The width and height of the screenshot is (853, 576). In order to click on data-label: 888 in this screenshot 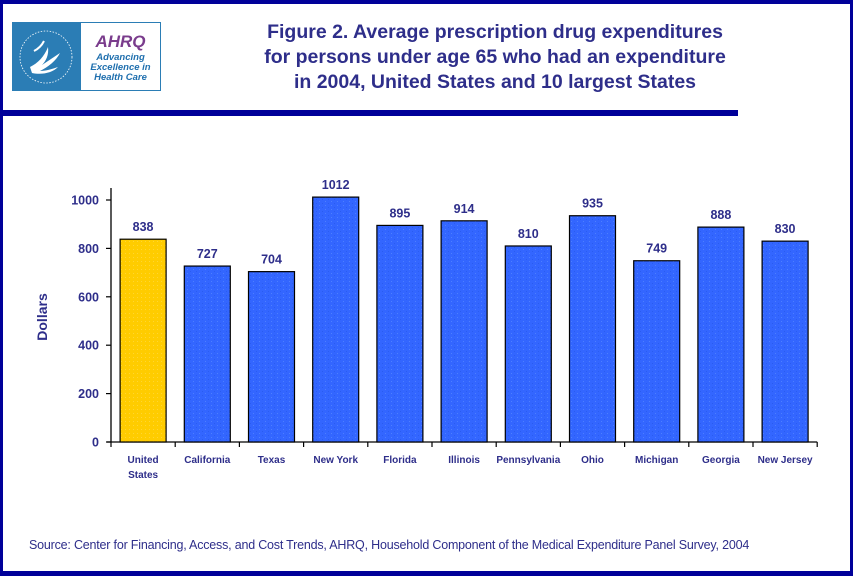, I will do `click(720, 215)`.